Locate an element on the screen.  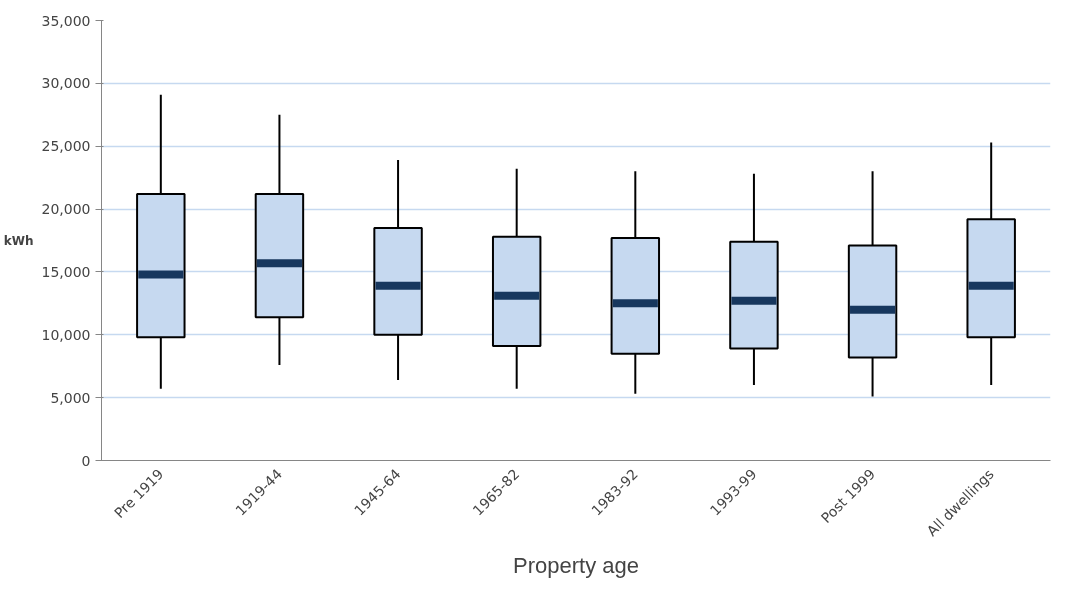
y-tick-label: 25,000 is located at coordinates (66, 146).